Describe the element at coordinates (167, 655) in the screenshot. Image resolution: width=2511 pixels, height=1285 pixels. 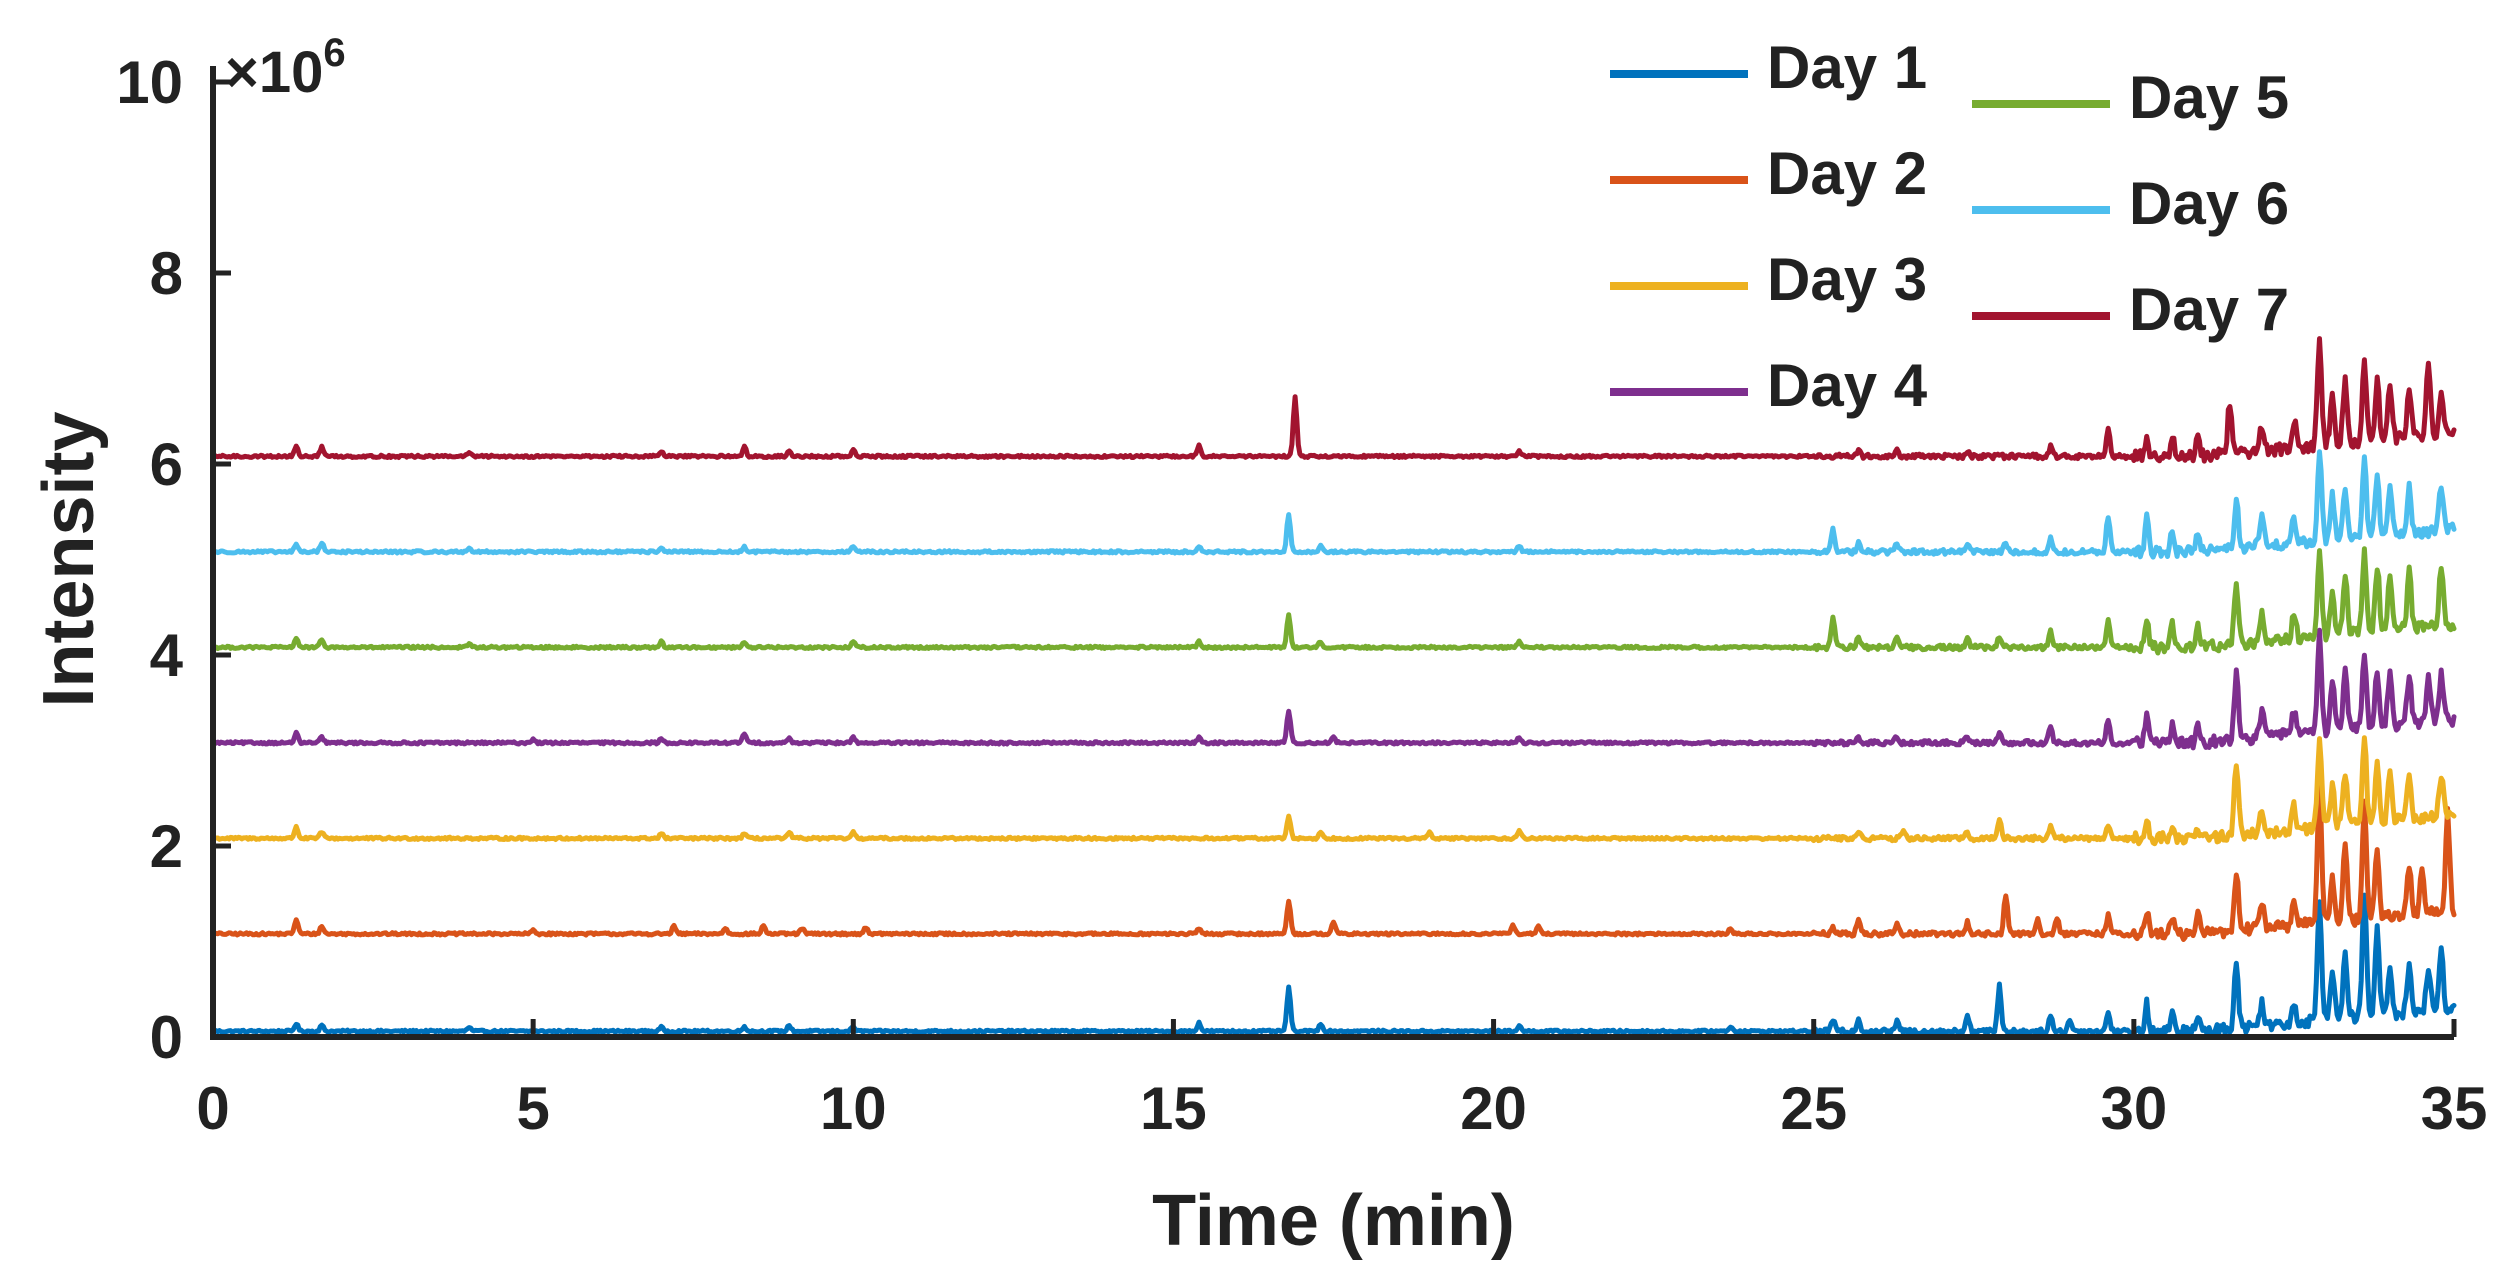
I see `y-tick-label: 4` at that location.